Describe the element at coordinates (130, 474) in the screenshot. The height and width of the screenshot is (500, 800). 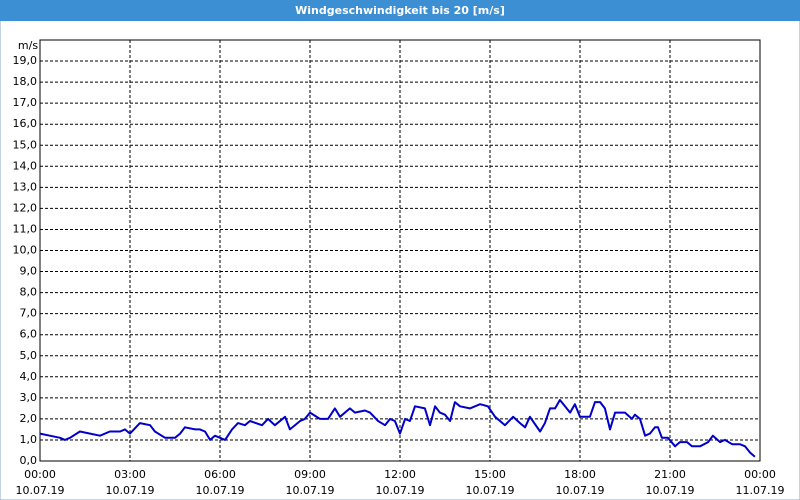
I see `x-tick-label: 03:00` at that location.